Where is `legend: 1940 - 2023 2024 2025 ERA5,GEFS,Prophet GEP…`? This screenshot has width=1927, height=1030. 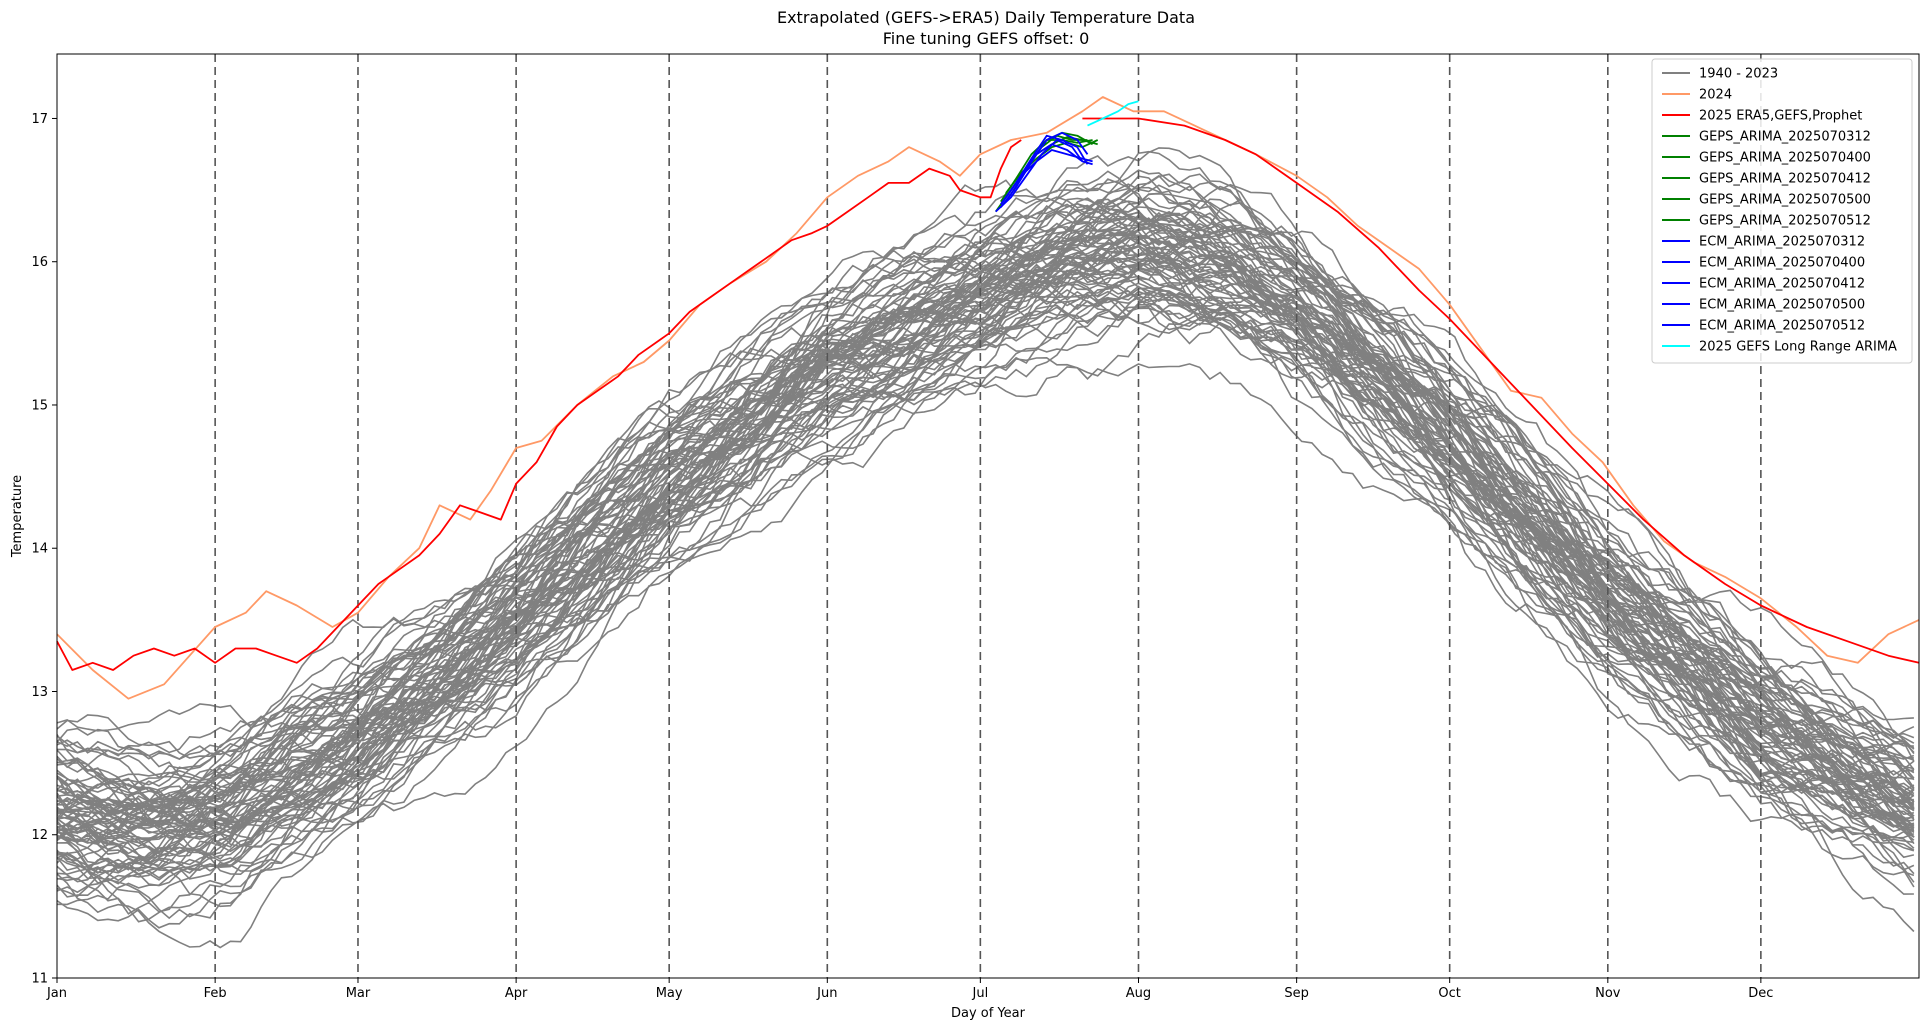 legend: 1940 - 2023 2024 2025 ERA5,GEFS,Prophet GEP… is located at coordinates (1782, 211).